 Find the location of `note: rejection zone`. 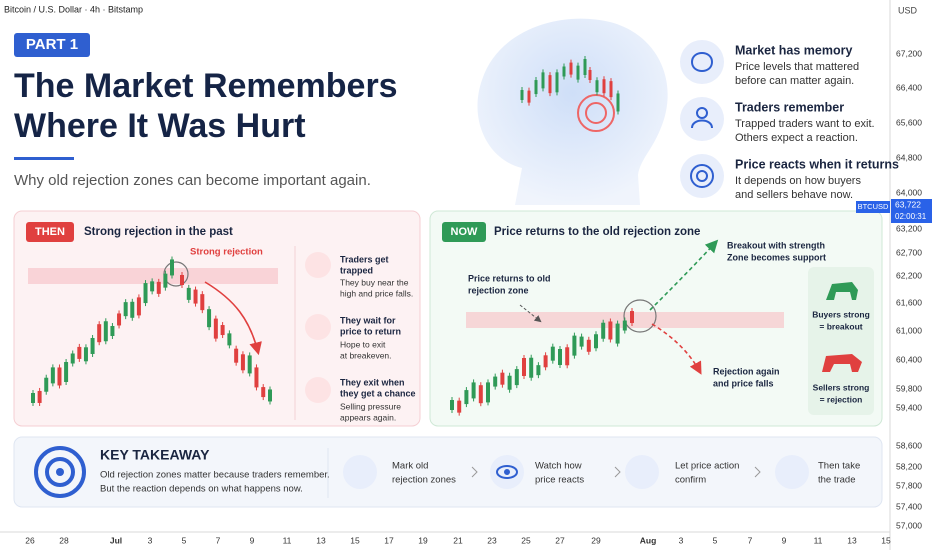

note: rejection zone is located at coordinates (498, 290).